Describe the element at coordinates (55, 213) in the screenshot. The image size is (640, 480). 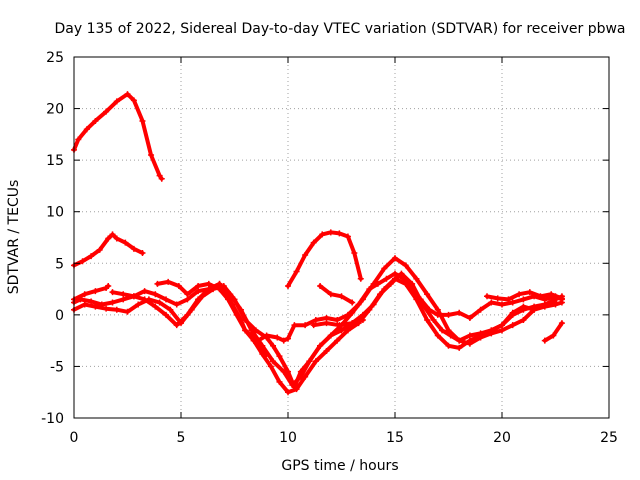
I see `y-tick-label: 10` at that location.